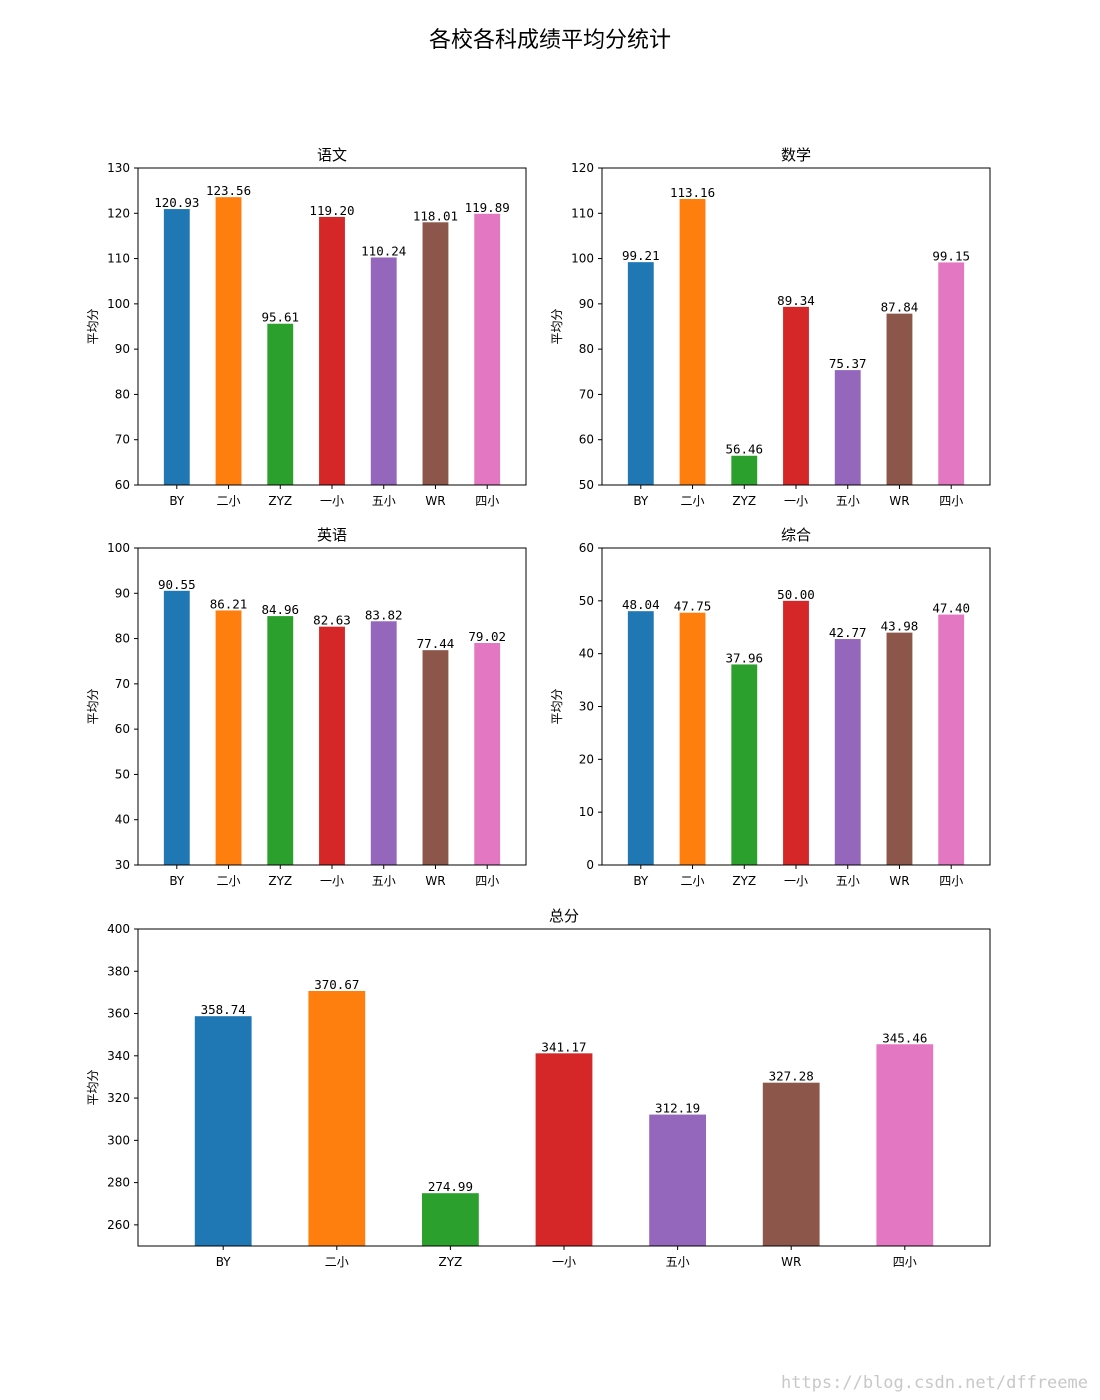  I want to click on value-label-0: 120.93, so click(176, 202).